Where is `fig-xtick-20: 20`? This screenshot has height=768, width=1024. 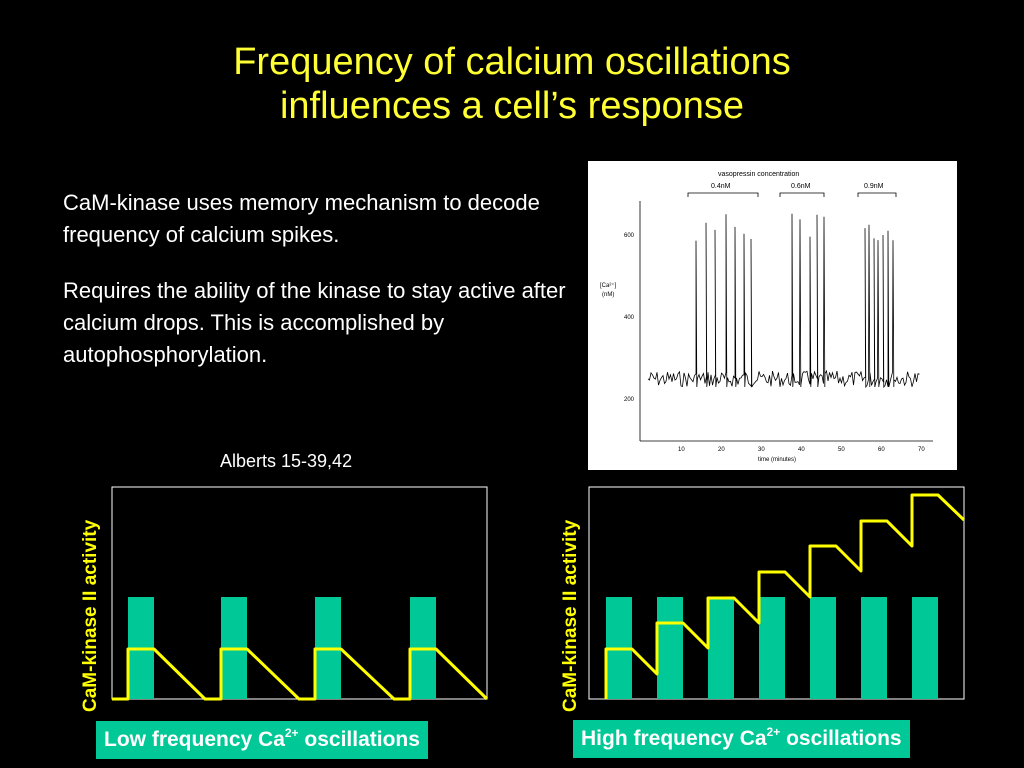
fig-xtick-20: 20 is located at coordinates (721, 450).